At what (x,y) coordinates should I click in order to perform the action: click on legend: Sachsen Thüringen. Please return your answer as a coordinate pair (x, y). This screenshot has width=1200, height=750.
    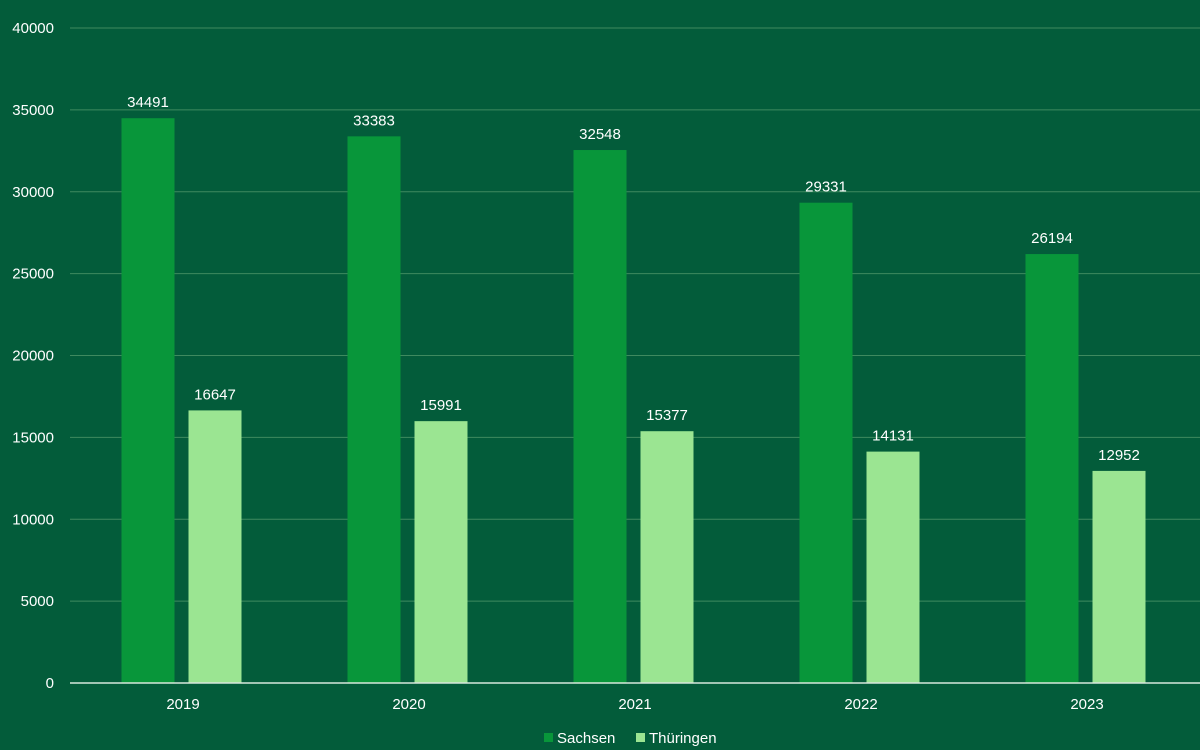
    Looking at the image, I should click on (630, 738).